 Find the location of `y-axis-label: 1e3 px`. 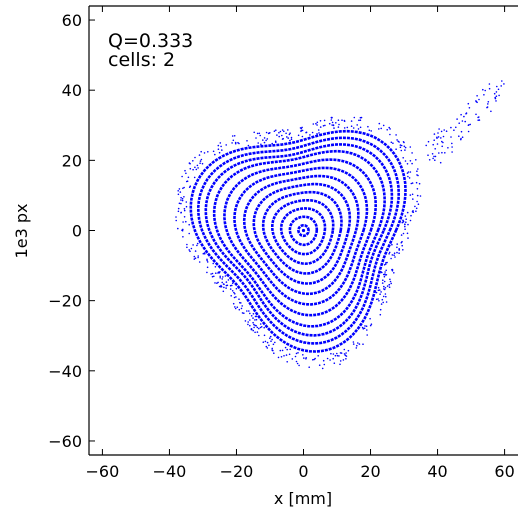

y-axis-label: 1e3 px is located at coordinates (21, 231).